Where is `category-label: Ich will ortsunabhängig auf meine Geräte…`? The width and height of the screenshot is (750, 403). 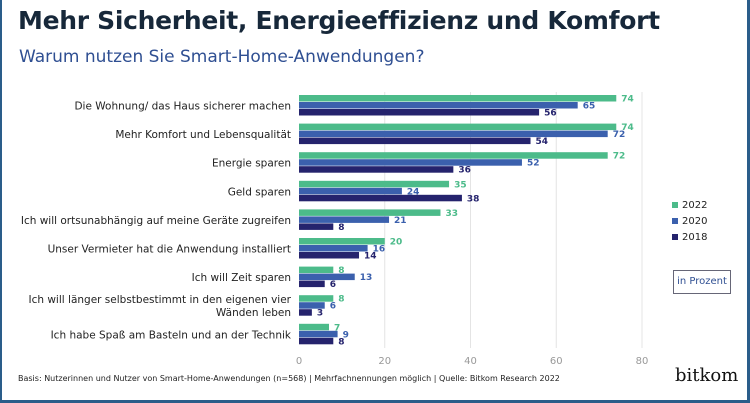
category-label: Ich will ortsunabhängig auf meine Geräte… is located at coordinates (156, 221).